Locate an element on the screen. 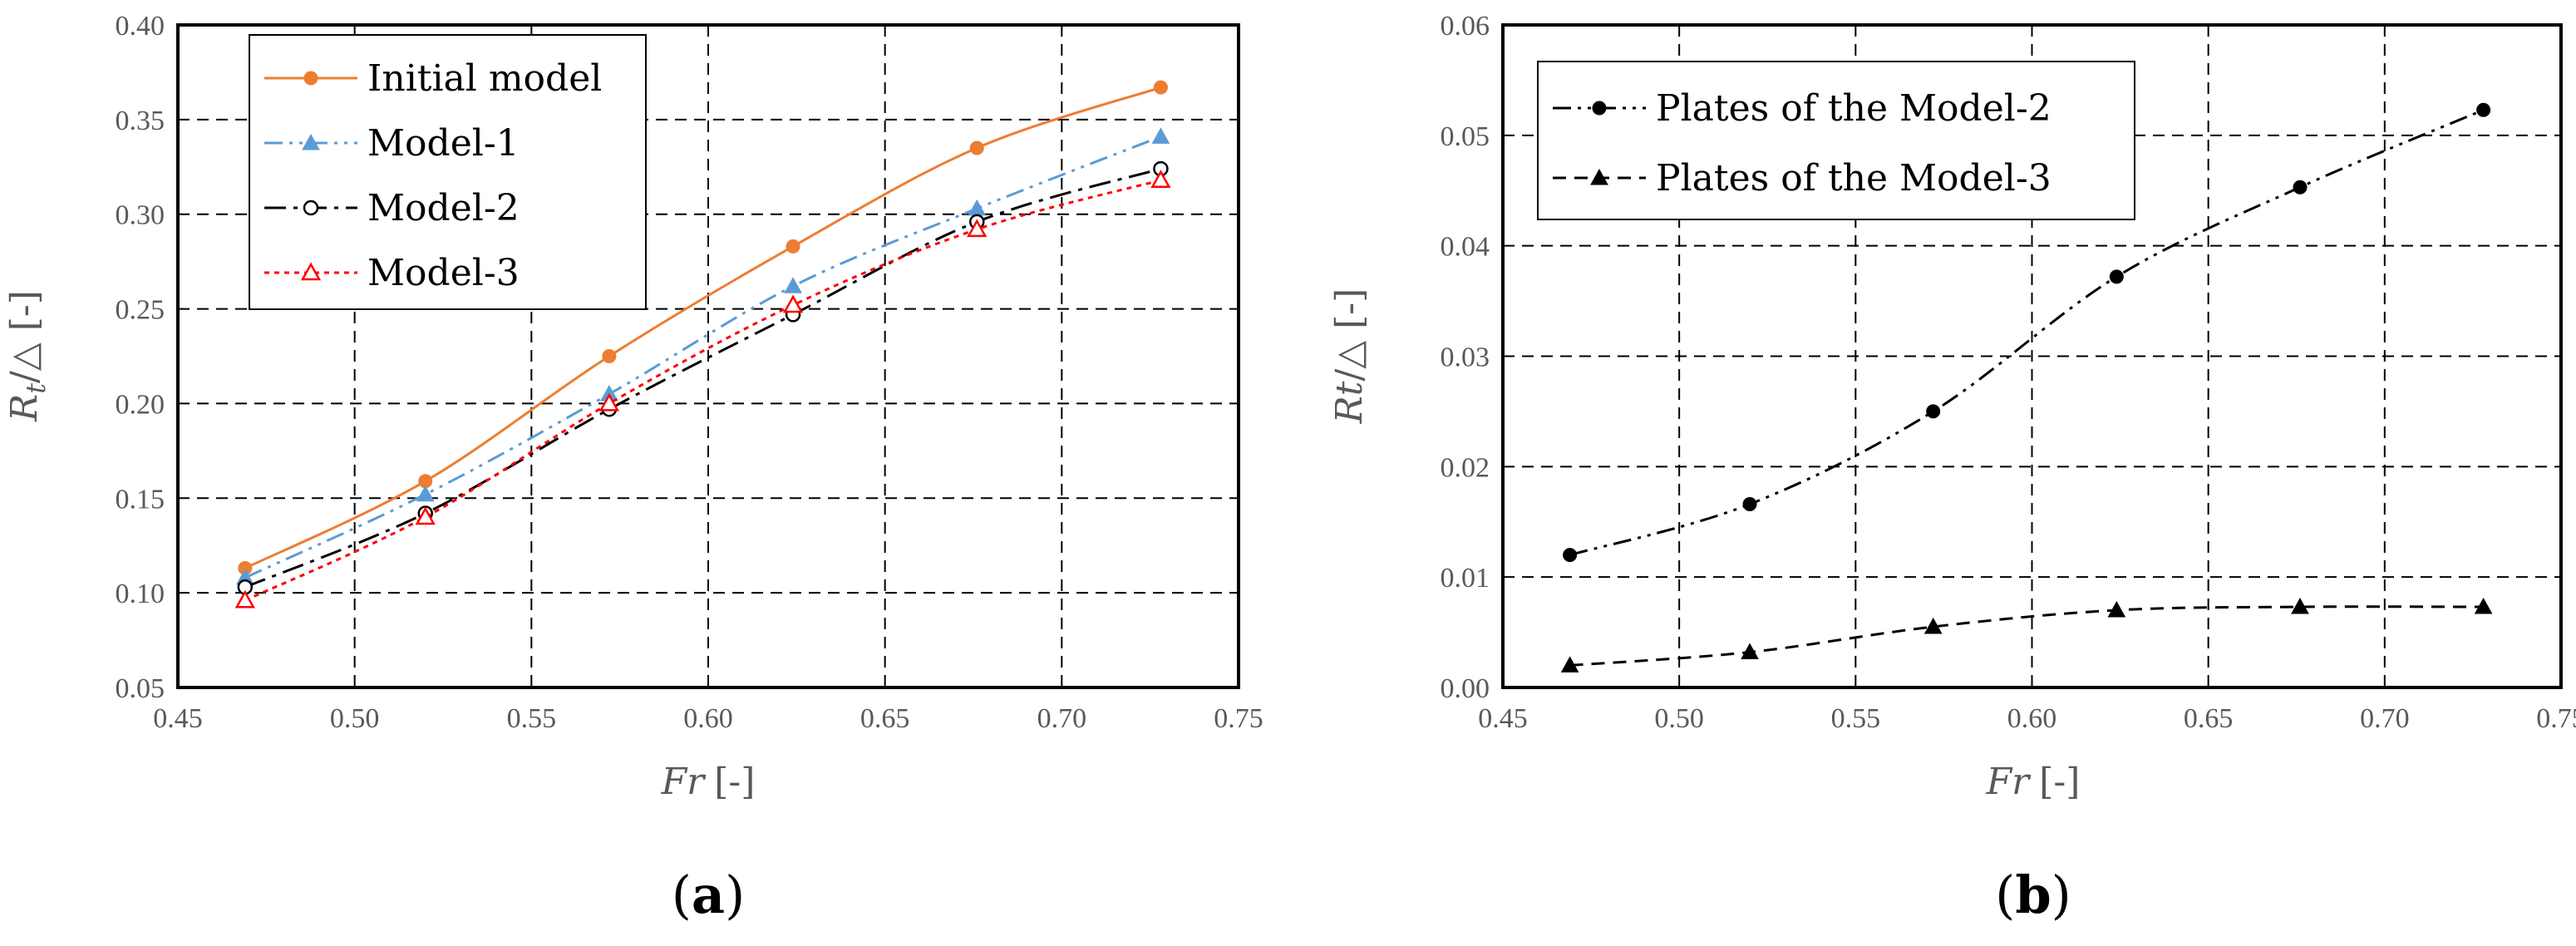  y-tick-label: 0.05 is located at coordinates (140, 689).